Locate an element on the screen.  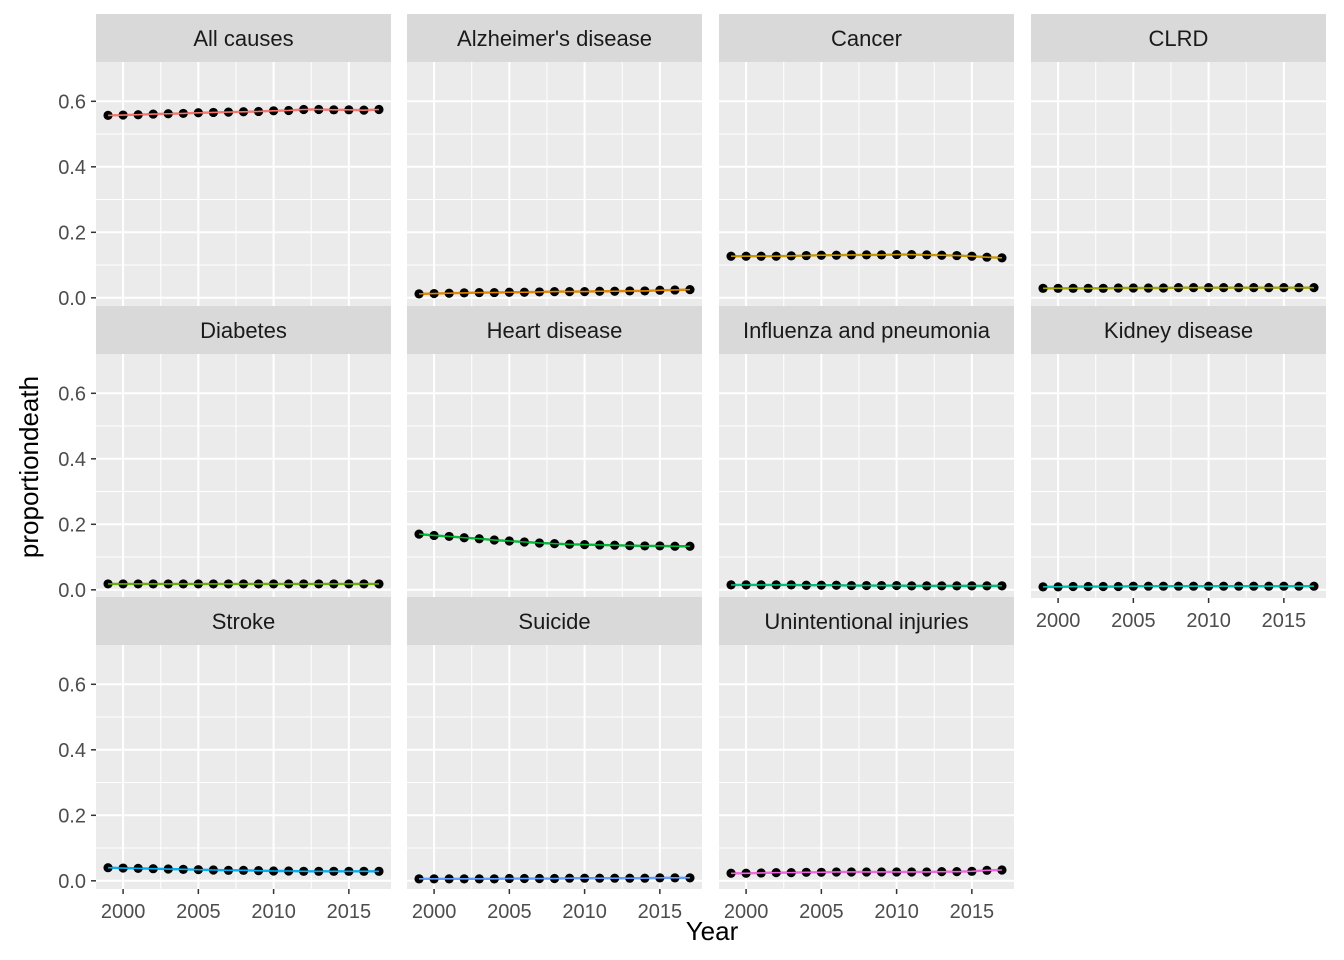
facet-panel: Kidney disease 2000 2005 2010 2015 is located at coordinates (1178, 469).